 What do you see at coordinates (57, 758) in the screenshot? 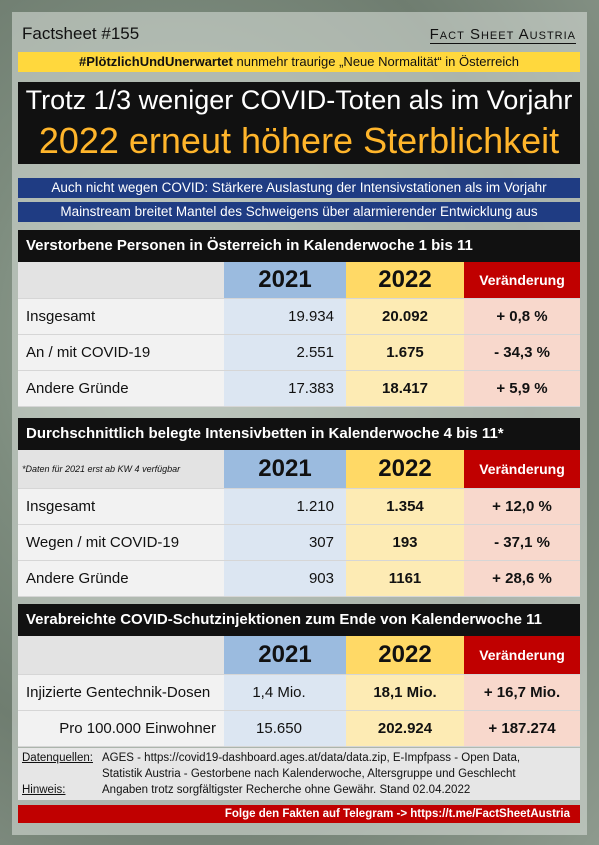
I see `sources-label: Datenquellen:` at bounding box center [57, 758].